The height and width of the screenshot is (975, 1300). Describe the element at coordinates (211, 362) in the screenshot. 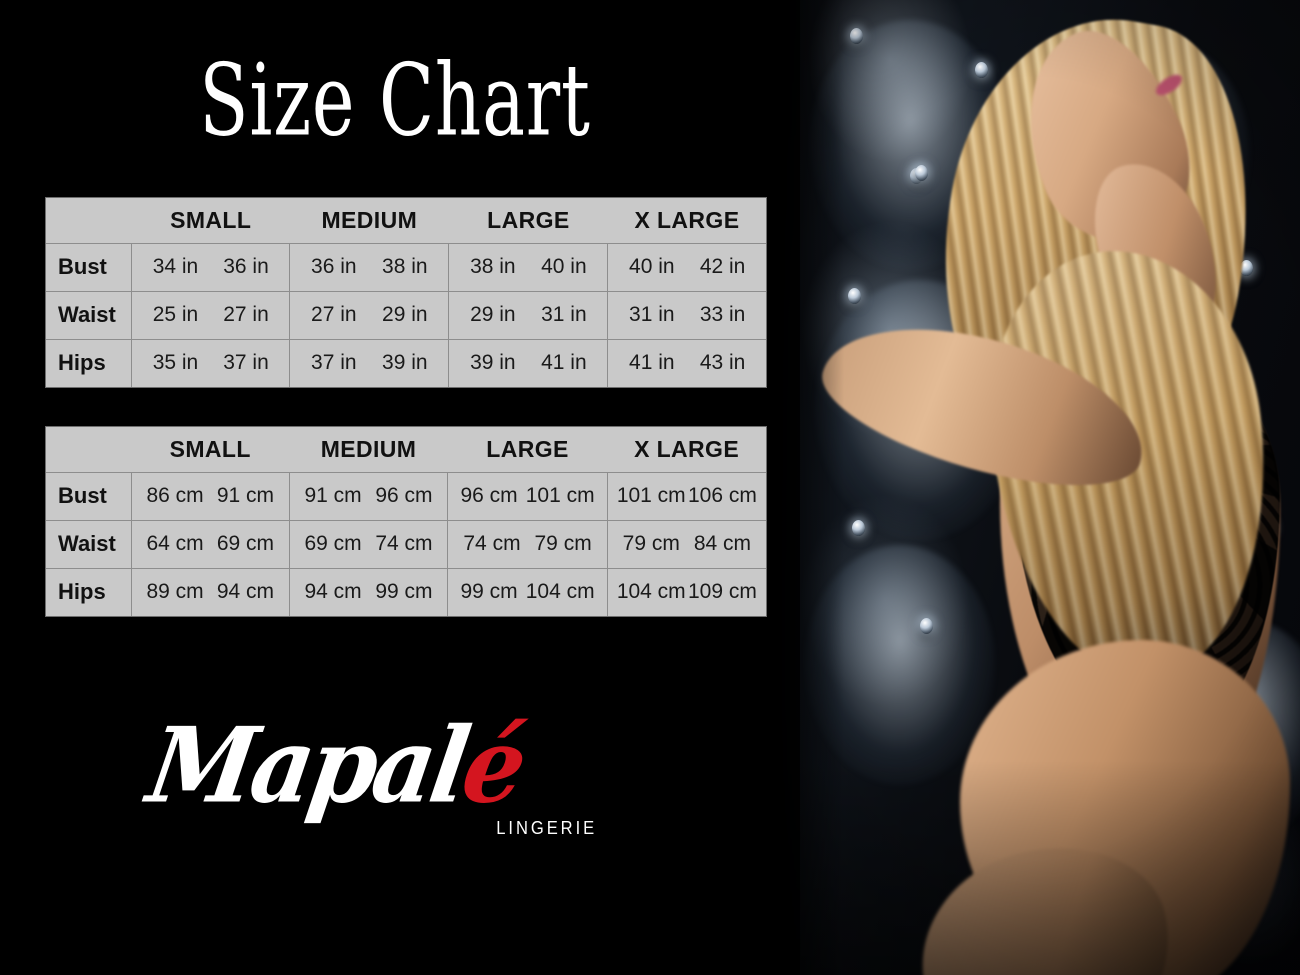

I see `cell-hips-small: 35 in 37 in` at that location.